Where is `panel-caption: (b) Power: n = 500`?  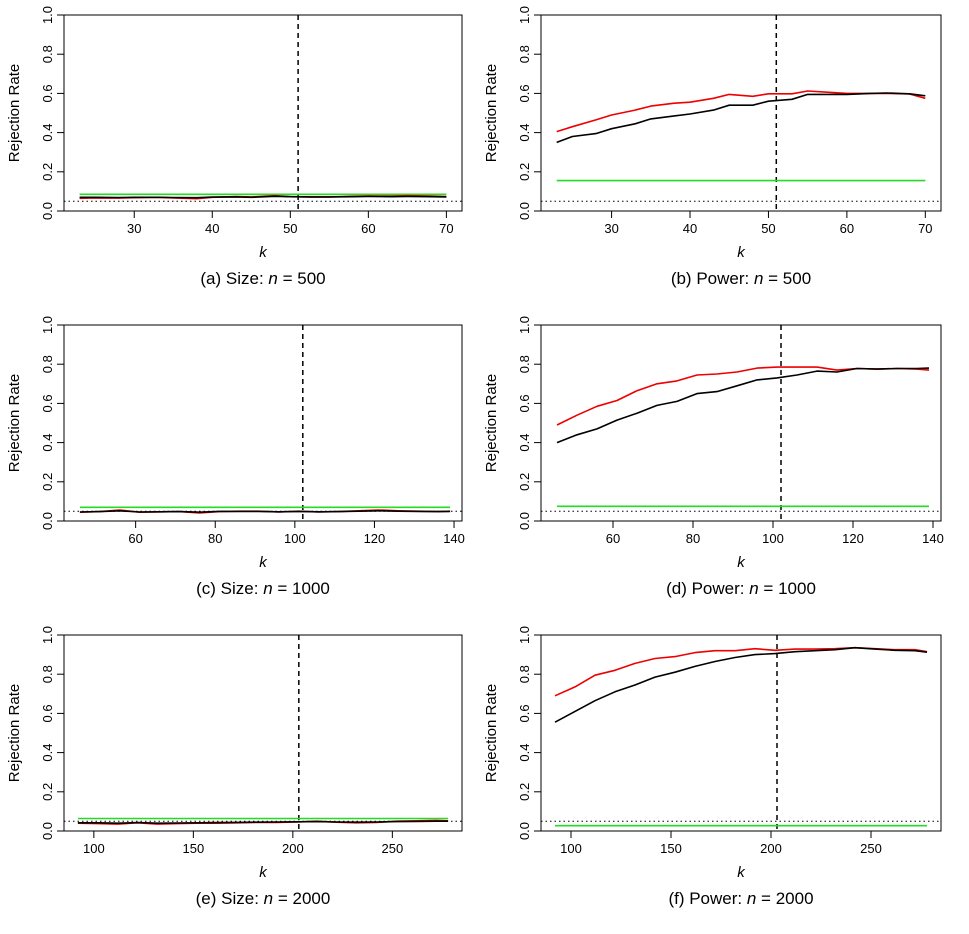
panel-caption: (b) Power: n = 500 is located at coordinates (741, 278).